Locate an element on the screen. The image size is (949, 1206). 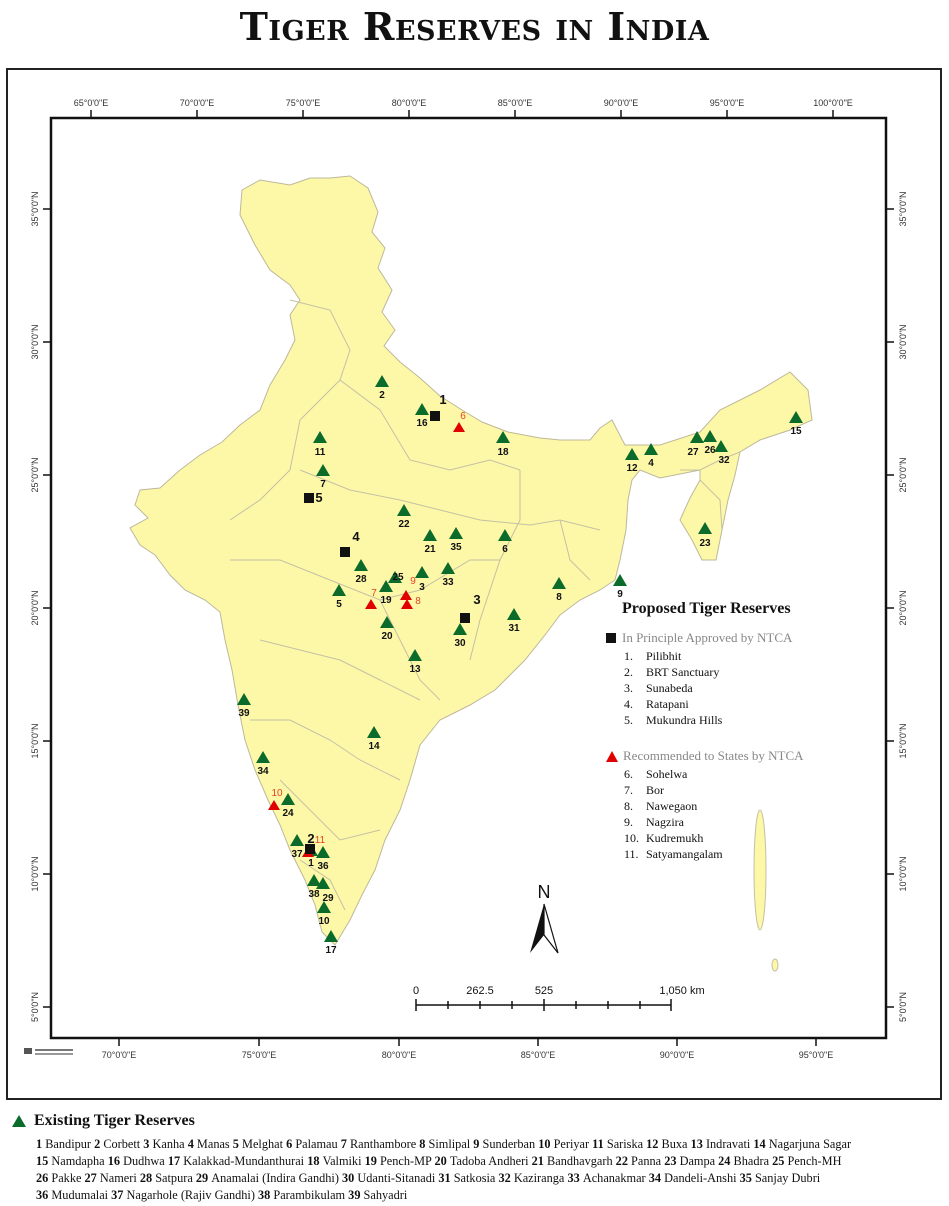
existing-reserve-label: 14 is located at coordinates (374, 746).